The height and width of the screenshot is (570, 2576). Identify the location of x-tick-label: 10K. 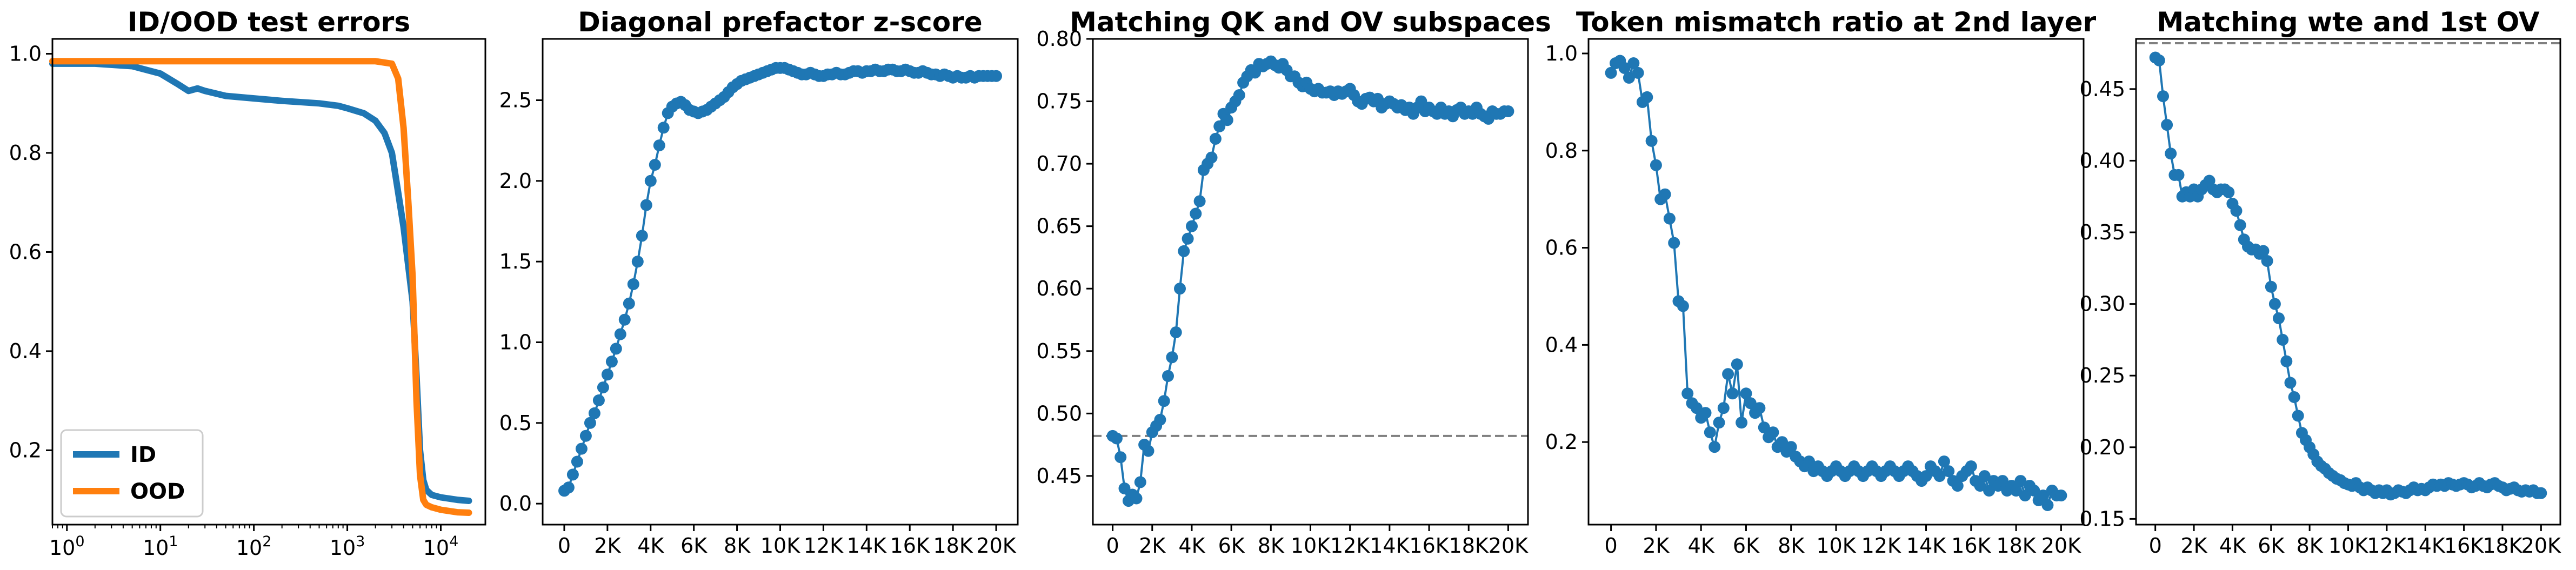
(780, 546).